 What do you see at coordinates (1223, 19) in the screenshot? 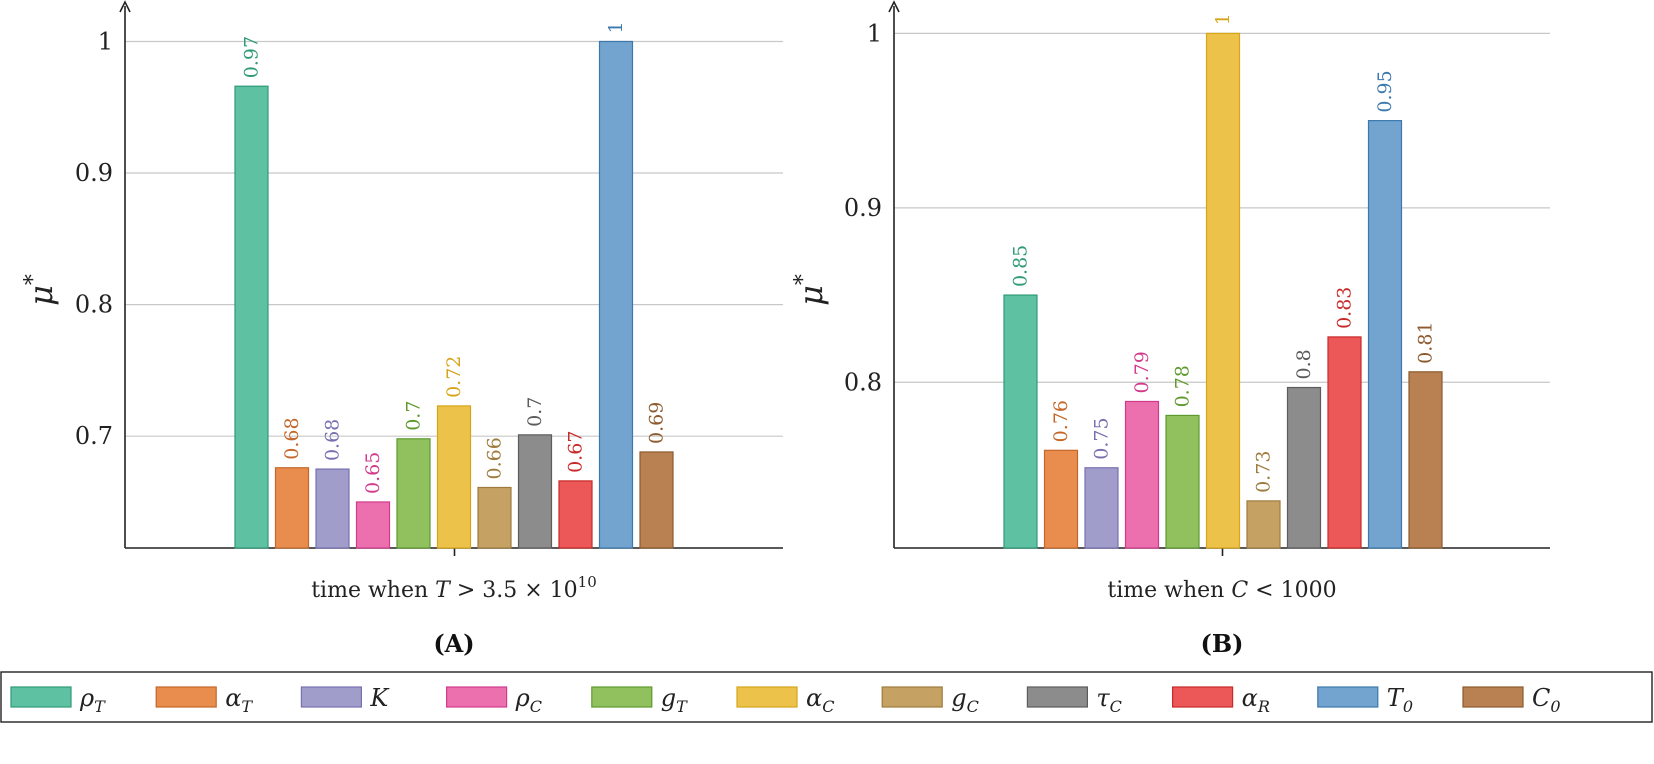
I see `value-label-alpha_C: 1` at bounding box center [1223, 19].